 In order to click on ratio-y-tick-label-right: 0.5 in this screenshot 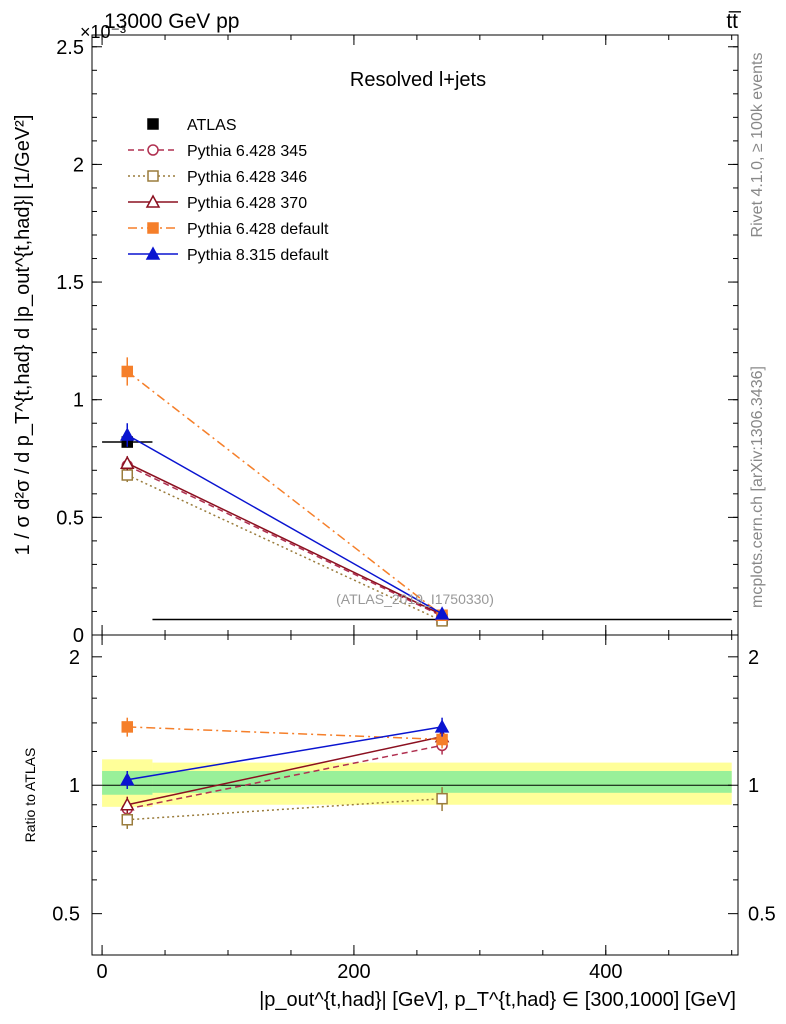, I will do `click(762, 915)`.